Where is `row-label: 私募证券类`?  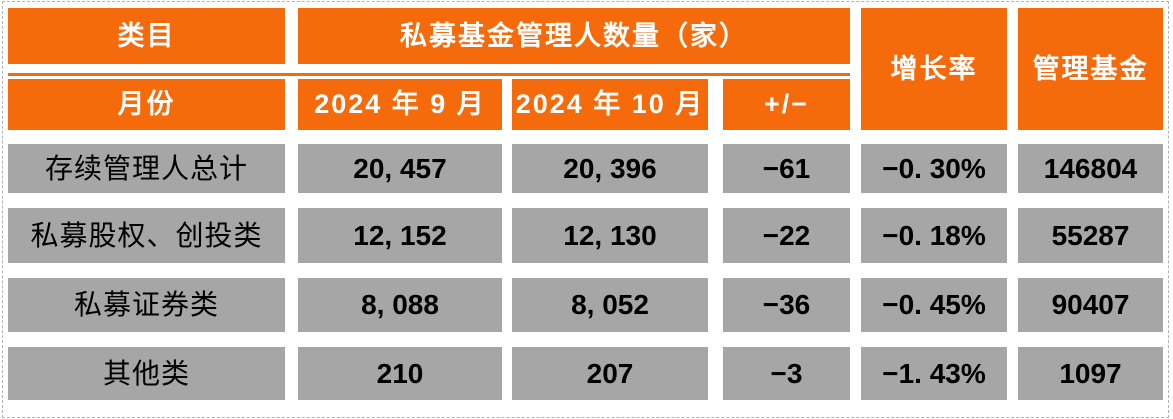
row-label: 私募证券类 is located at coordinates (146, 305).